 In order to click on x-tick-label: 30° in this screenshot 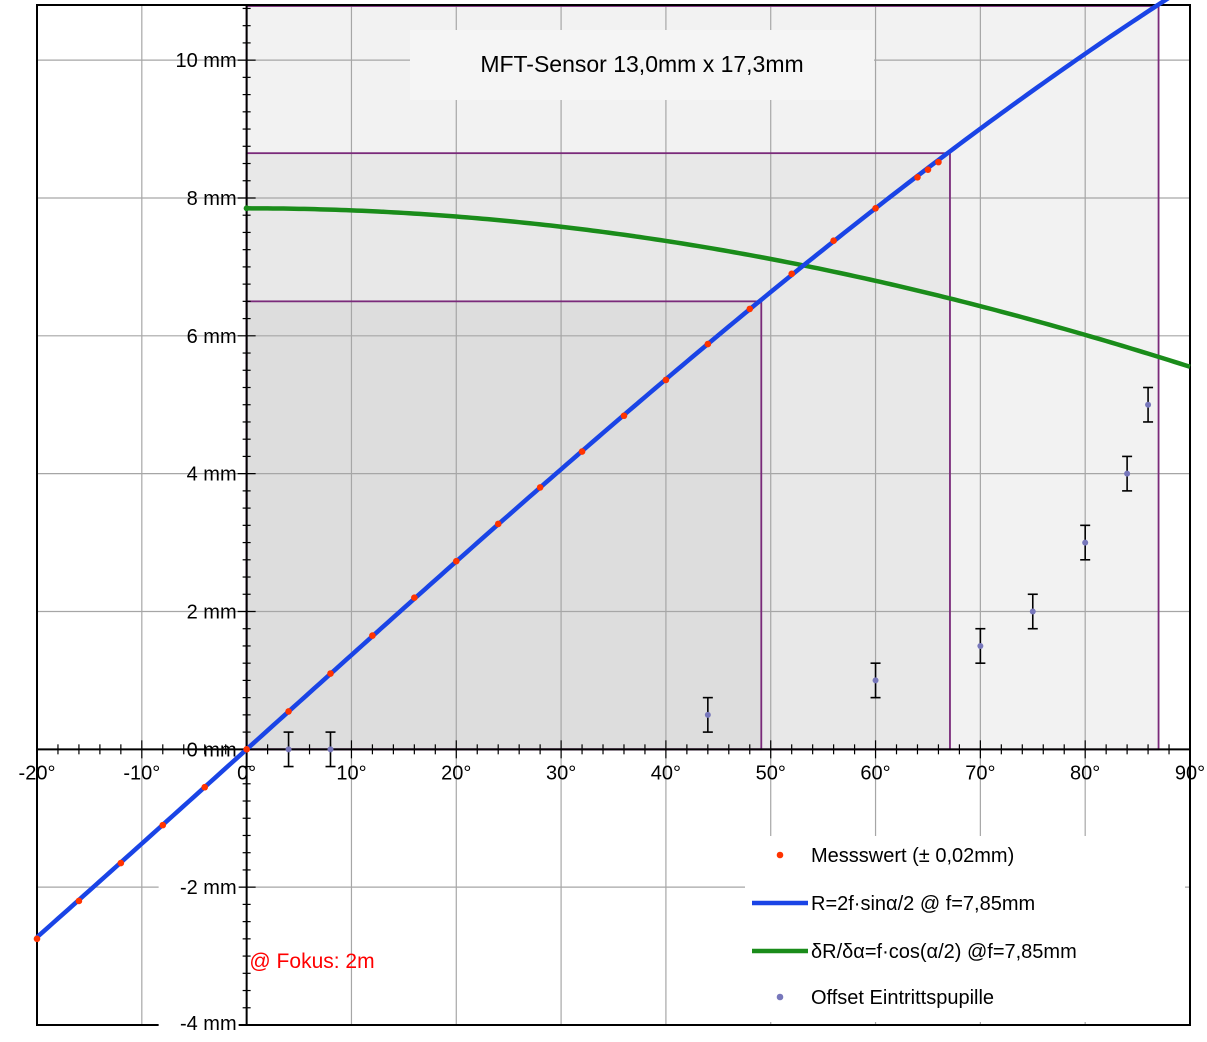, I will do `click(561, 773)`.